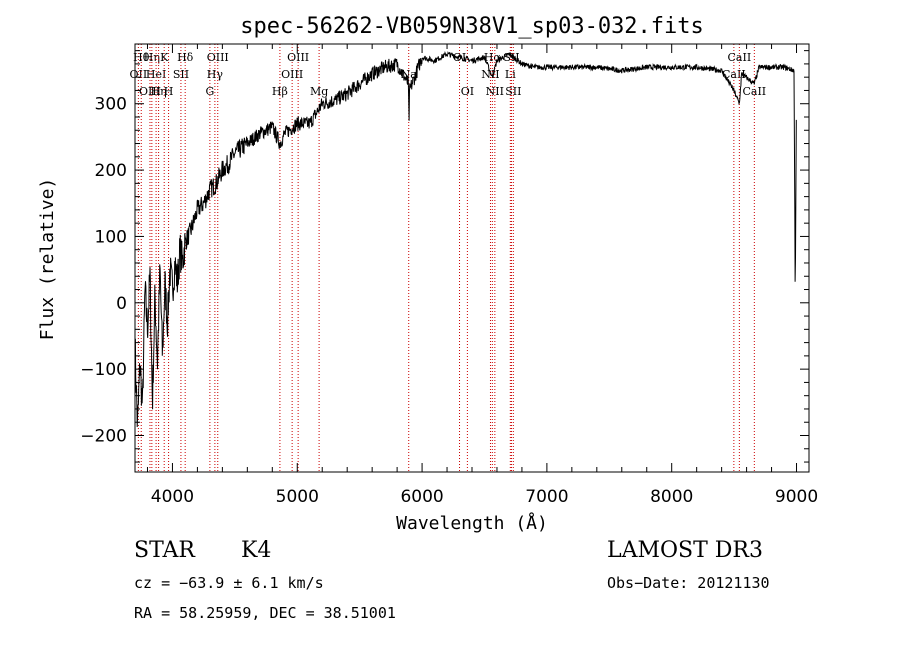 The image size is (900, 649). Describe the element at coordinates (215, 74) in the screenshot. I see `line-label-hγ: Hγ` at that location.